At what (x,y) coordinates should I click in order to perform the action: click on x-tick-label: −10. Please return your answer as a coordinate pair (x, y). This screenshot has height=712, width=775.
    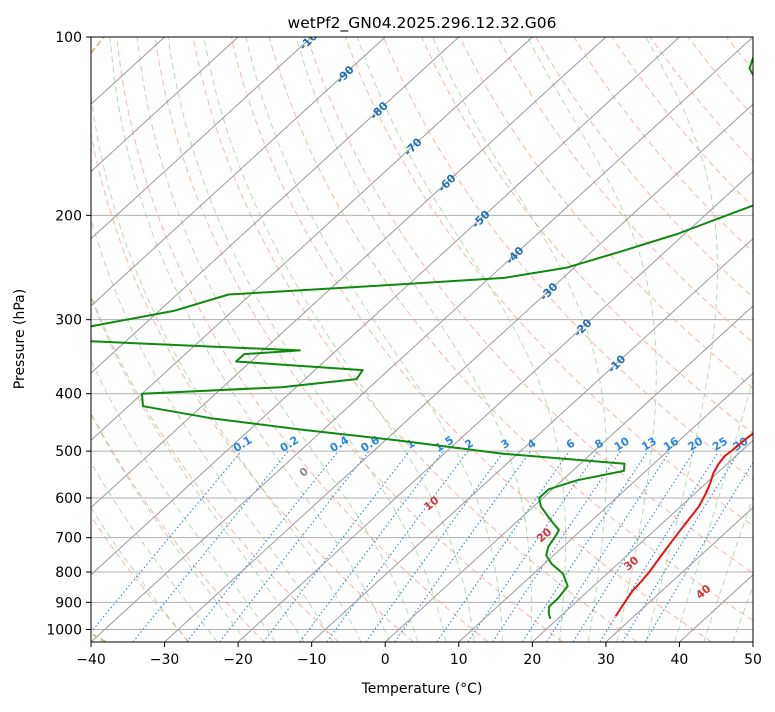
    Looking at the image, I should click on (312, 660).